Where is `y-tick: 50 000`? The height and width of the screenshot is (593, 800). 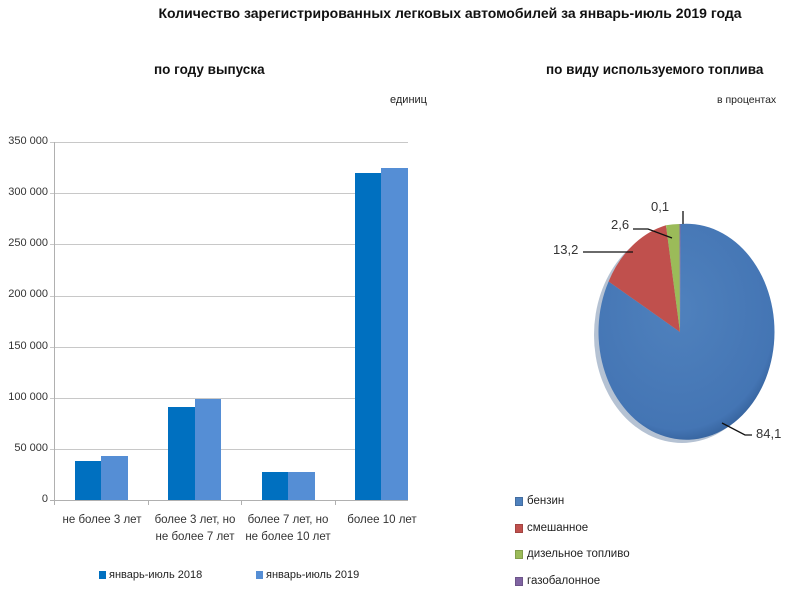 y-tick: 50 000 is located at coordinates (31, 448).